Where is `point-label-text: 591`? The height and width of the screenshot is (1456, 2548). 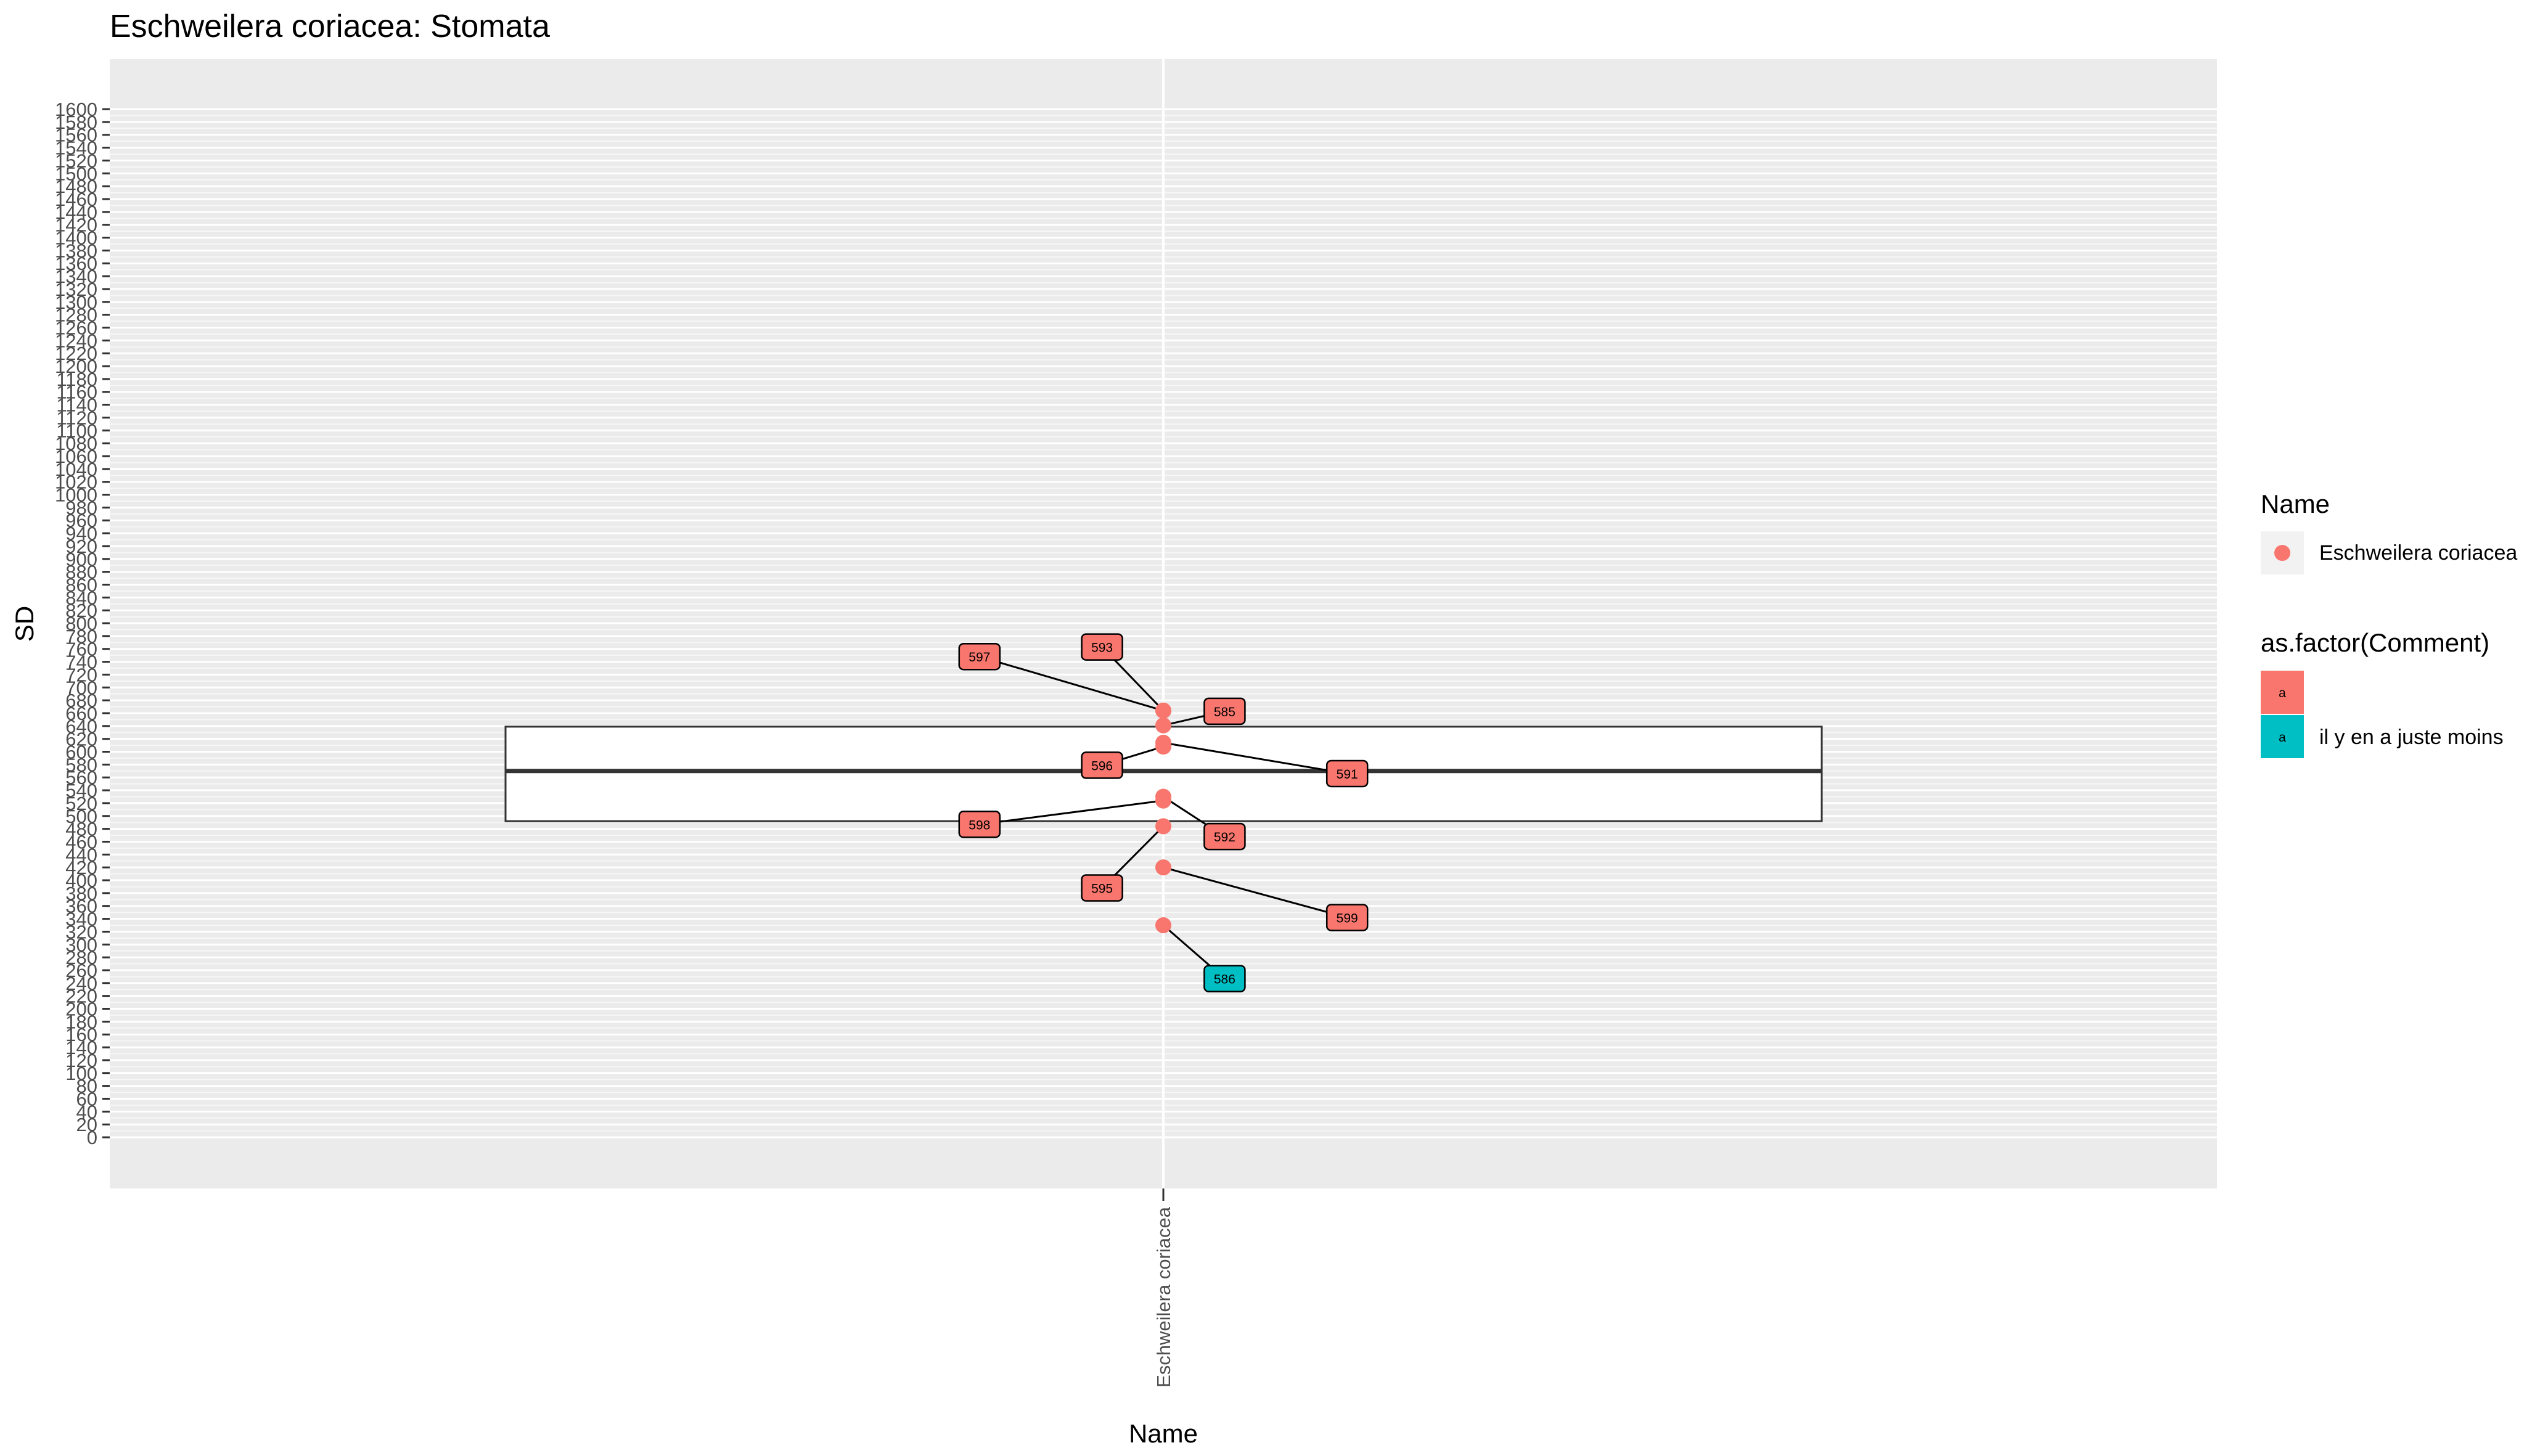 point-label-text: 591 is located at coordinates (1347, 775).